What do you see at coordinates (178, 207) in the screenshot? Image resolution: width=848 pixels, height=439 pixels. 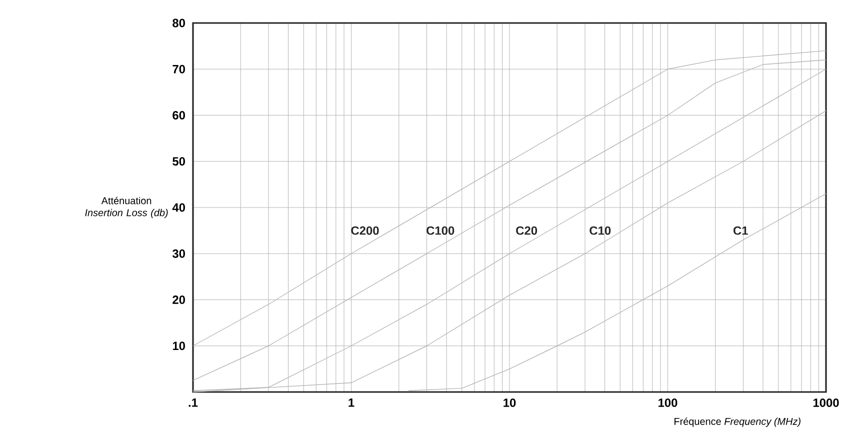 I see `y-tick-label: 40` at bounding box center [178, 207].